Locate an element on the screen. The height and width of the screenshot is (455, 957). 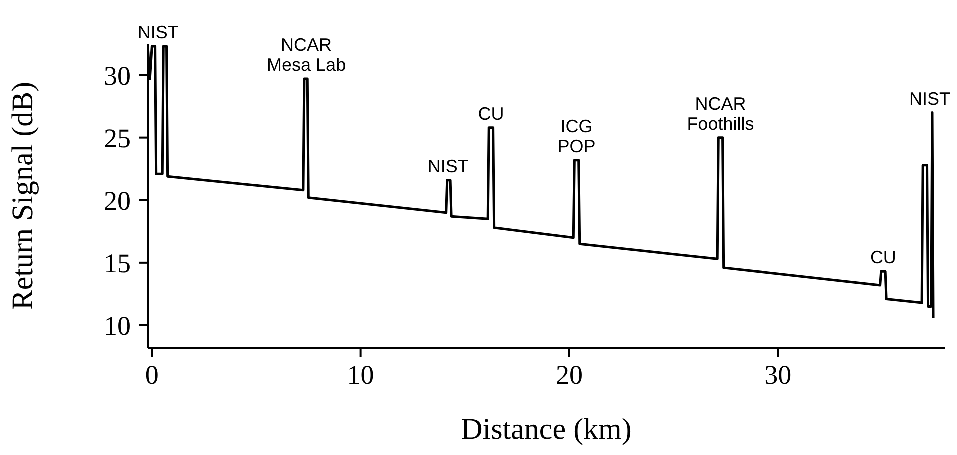
y-tick-label: 30 is located at coordinates (117, 75).